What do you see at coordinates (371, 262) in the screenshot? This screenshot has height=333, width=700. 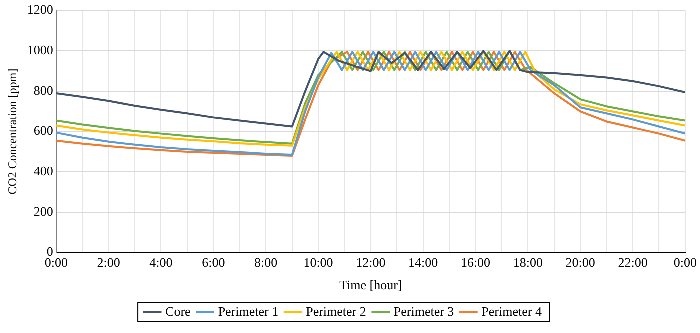 I see `x-tick-label: 12:00` at bounding box center [371, 262].